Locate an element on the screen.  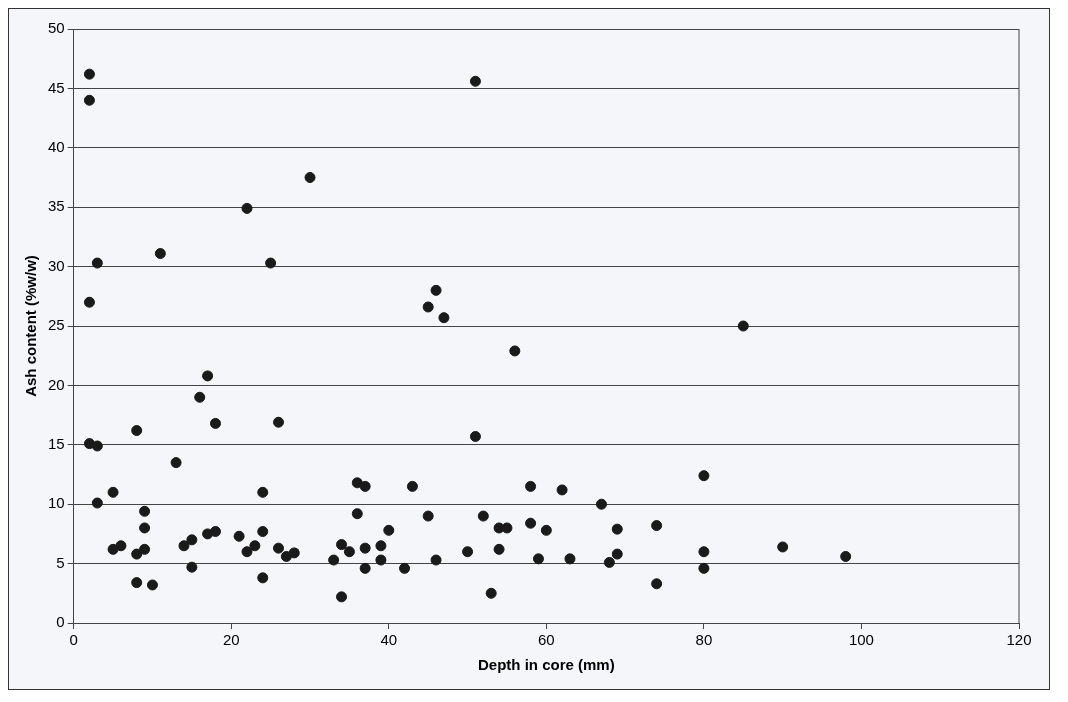
x-tick-label: 20 is located at coordinates (231, 640).